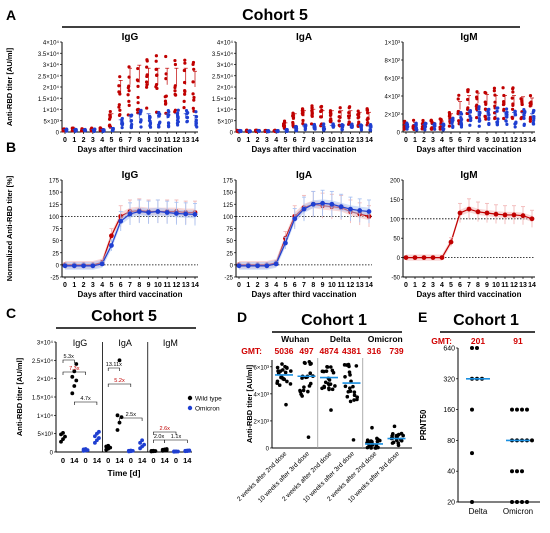 This screenshot has height=533, width=550. Describe the element at coordinates (267, 140) in the screenshot. I see `A-IgA-x-tick-label: 3` at that location.